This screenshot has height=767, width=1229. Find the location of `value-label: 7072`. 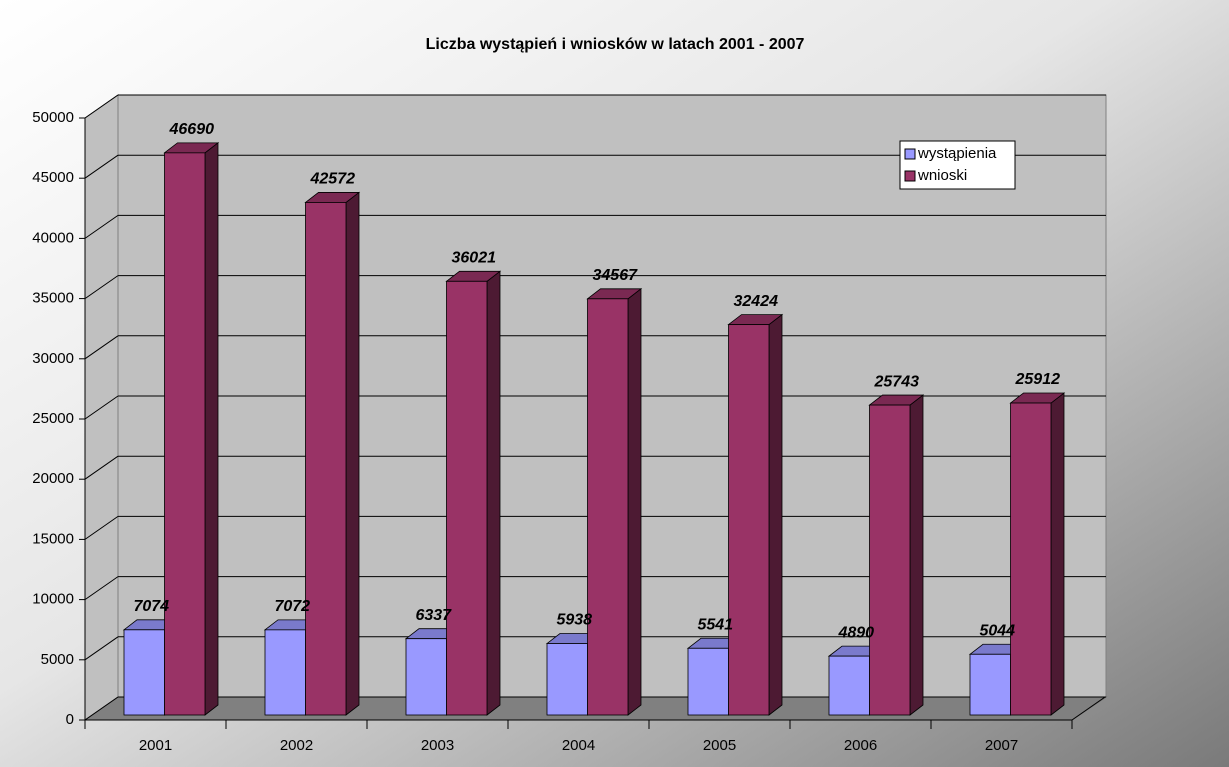

value-label: 7072 is located at coordinates (292, 606).